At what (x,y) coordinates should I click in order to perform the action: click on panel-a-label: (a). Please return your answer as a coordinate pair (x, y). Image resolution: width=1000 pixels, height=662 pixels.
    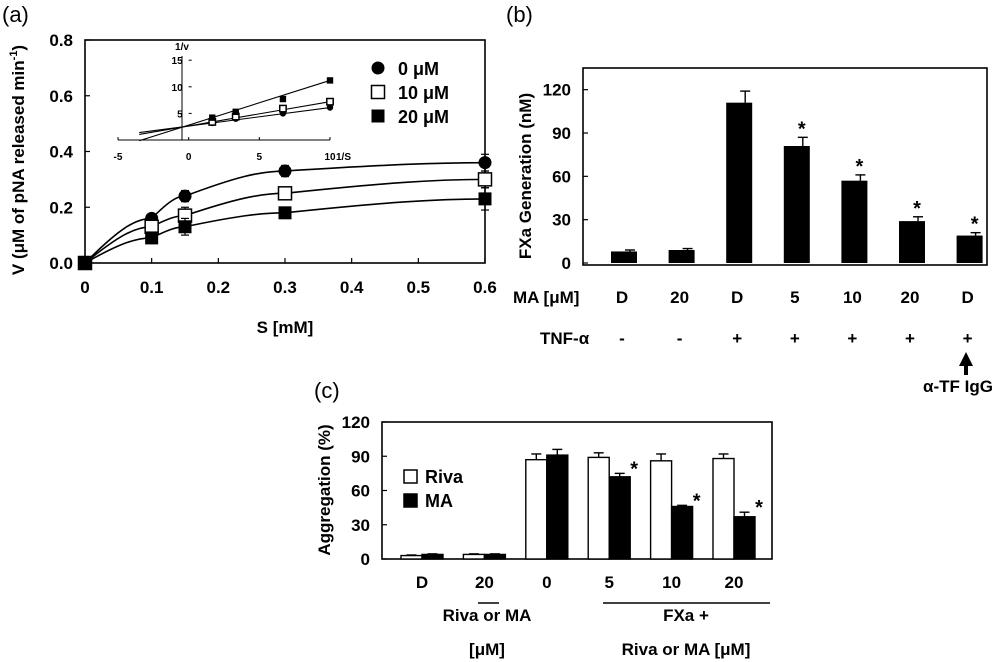
    Looking at the image, I should click on (15, 14).